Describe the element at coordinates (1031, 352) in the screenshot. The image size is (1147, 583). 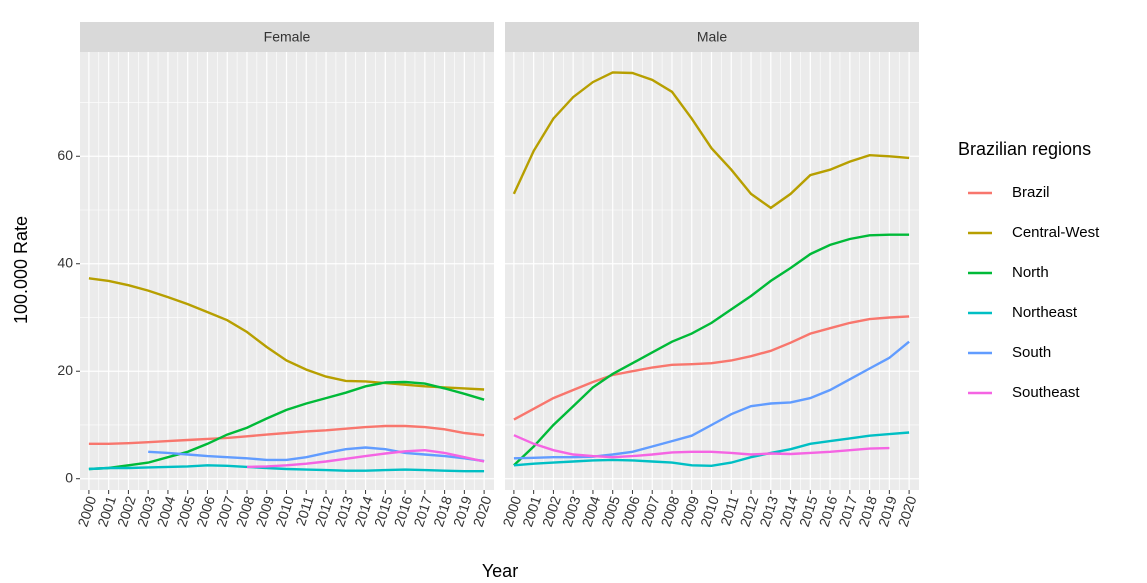
I see `legend-label: South` at that location.